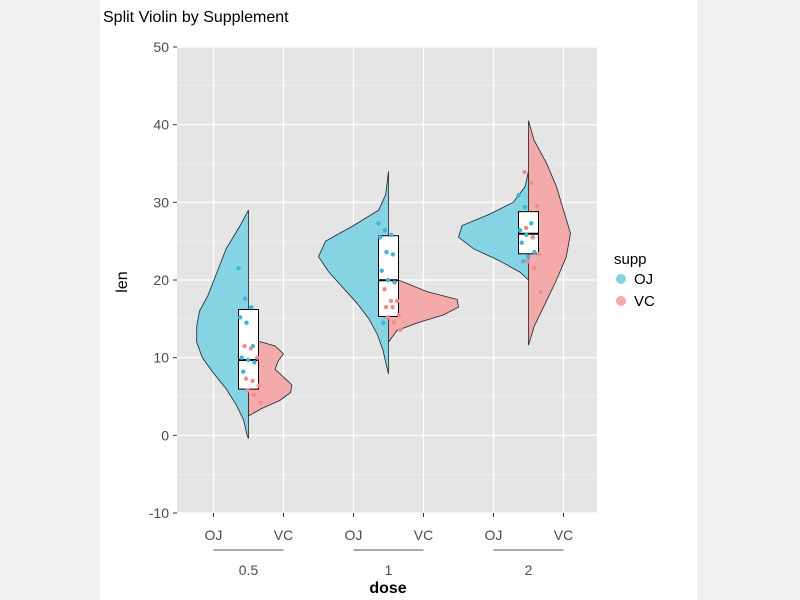  I want to click on legend: supp OJ VC, so click(634, 280).